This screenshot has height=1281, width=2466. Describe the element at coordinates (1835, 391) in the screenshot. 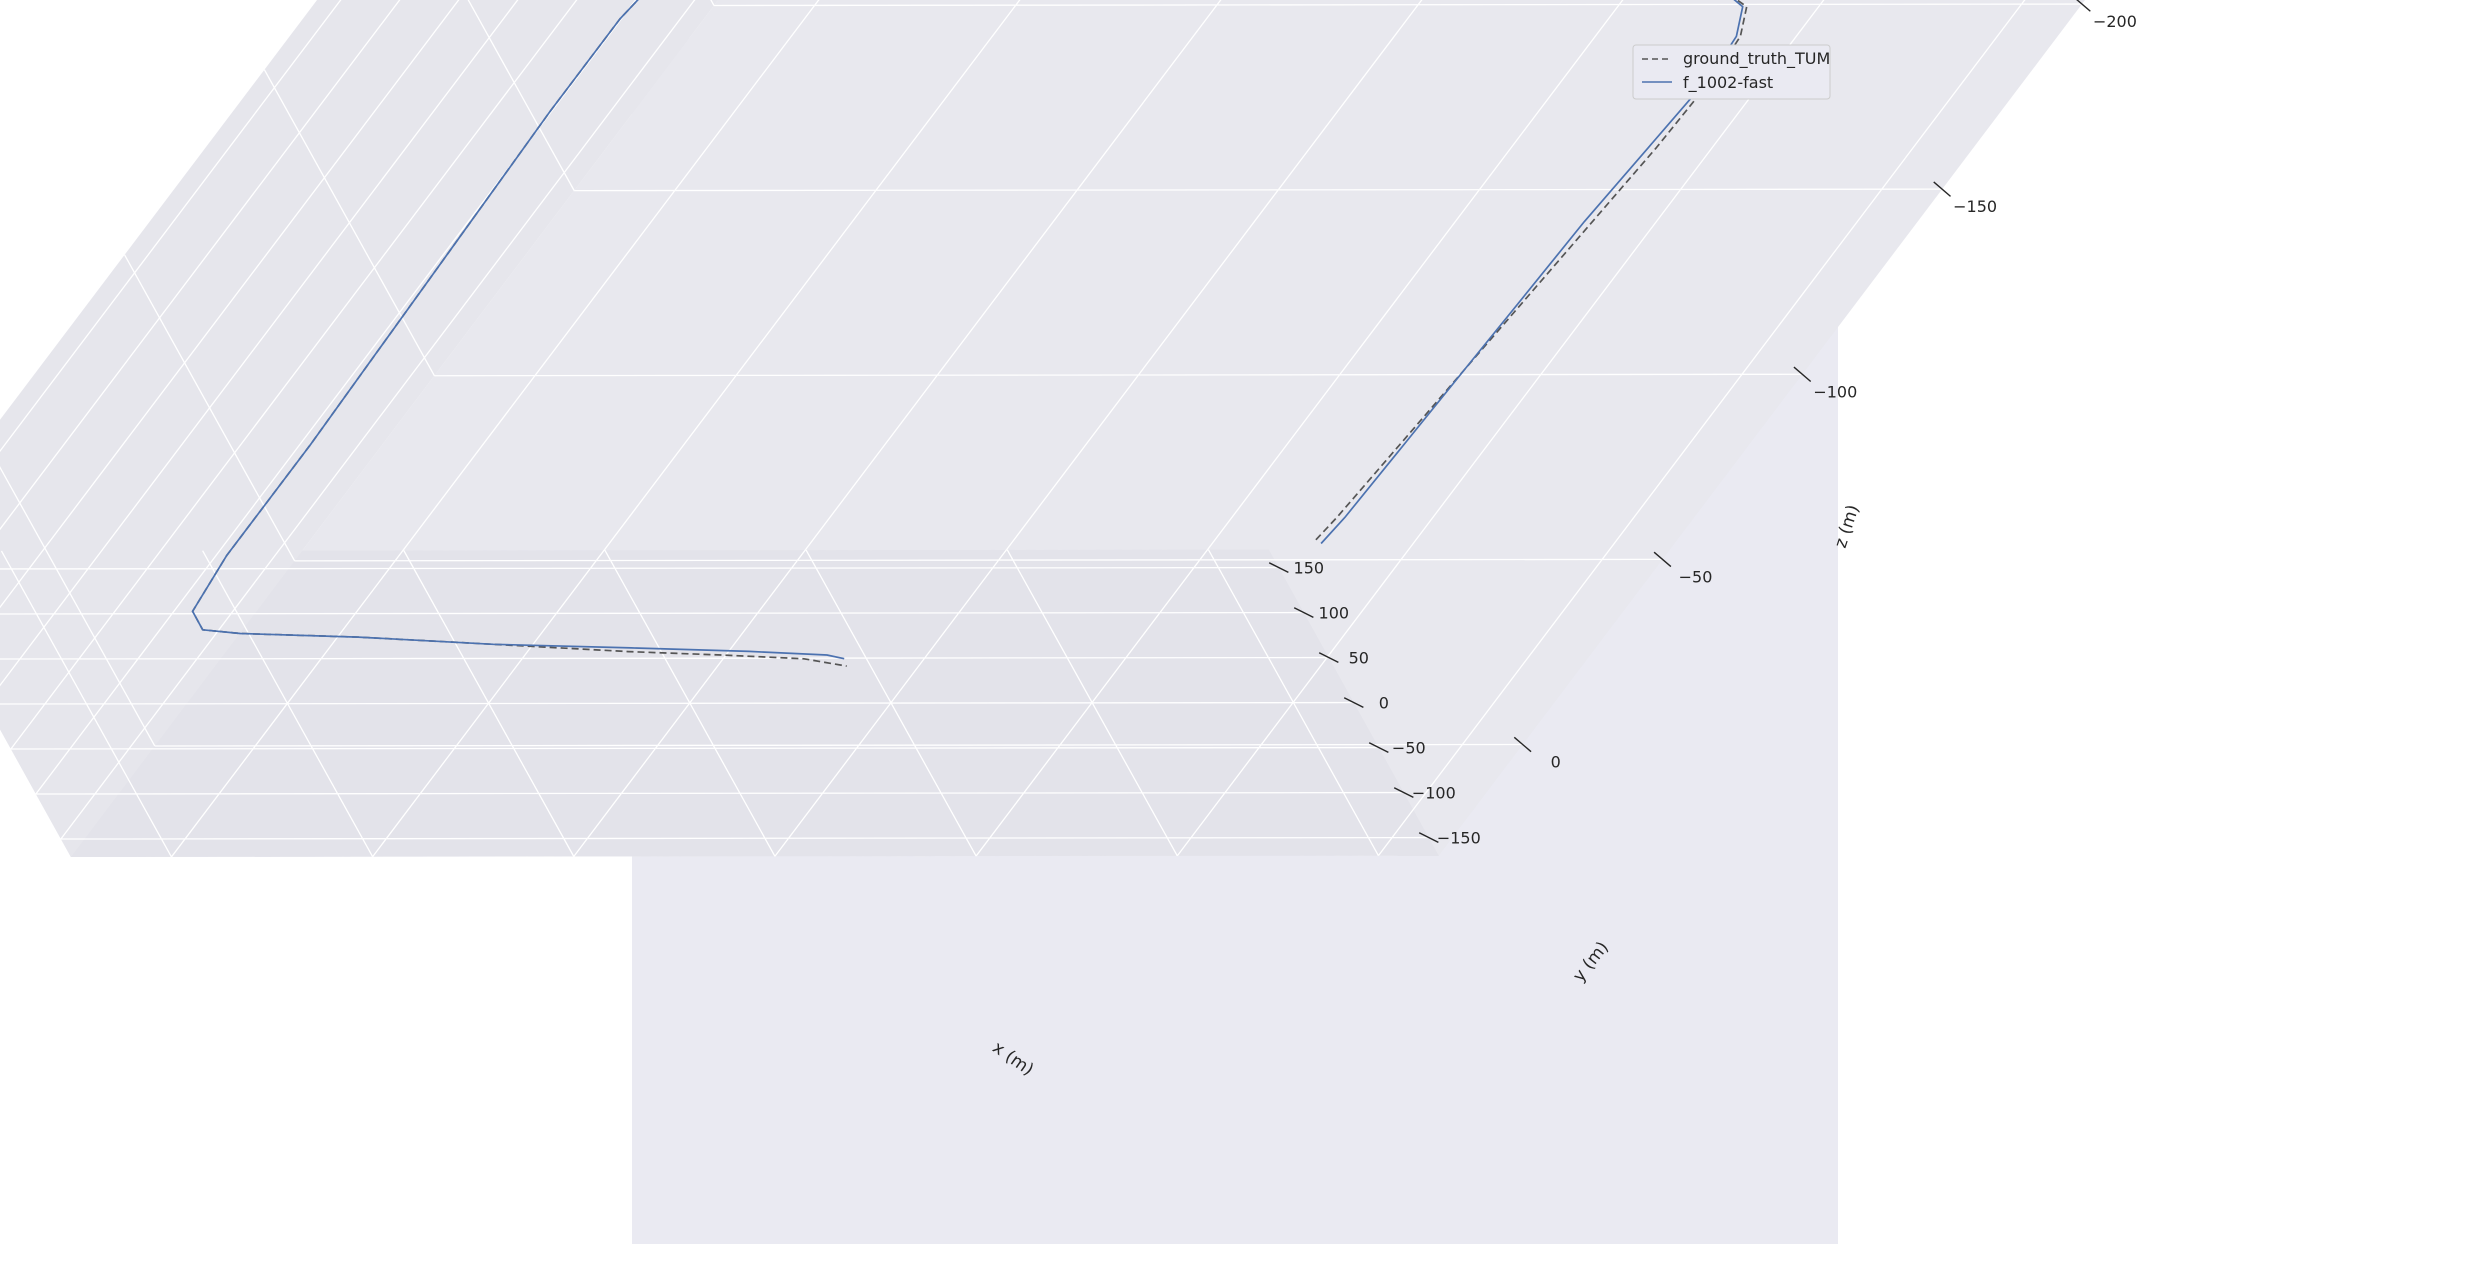

I see `y-tick-label: −100` at that location.